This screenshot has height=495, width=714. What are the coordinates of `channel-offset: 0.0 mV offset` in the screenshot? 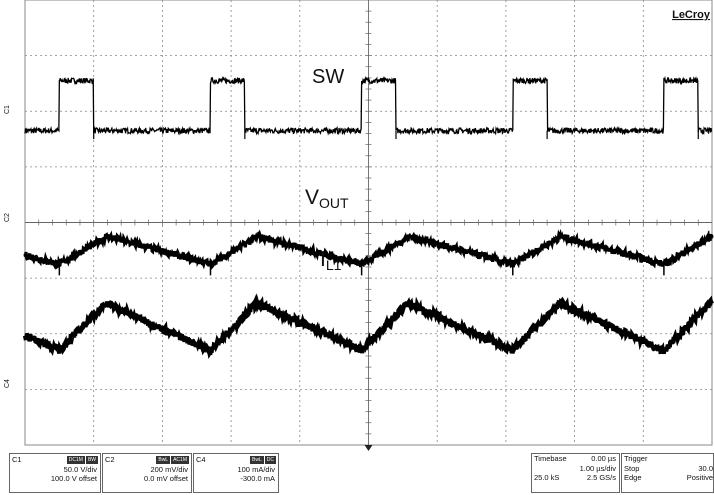 It's located at (165, 478).